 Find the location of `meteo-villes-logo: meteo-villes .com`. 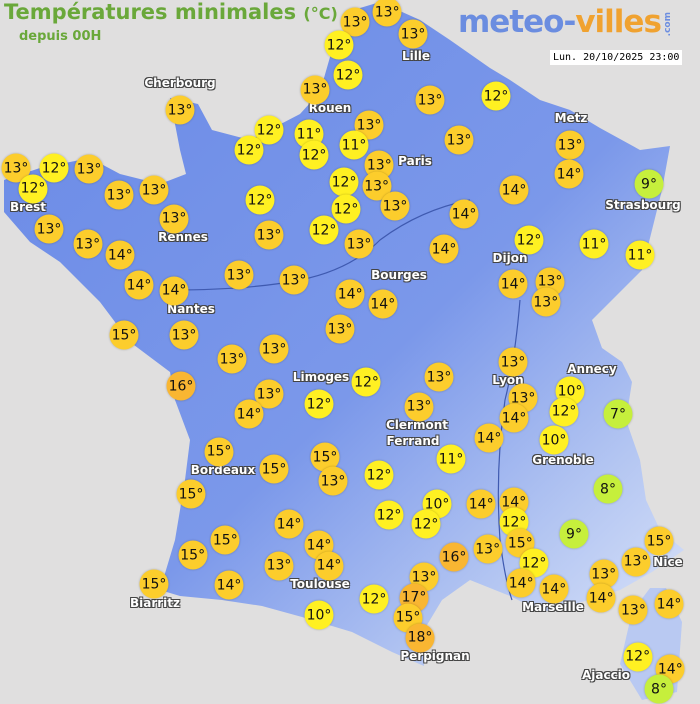

meteo-villes-logo: meteo-villes .com is located at coordinates (565, 22).